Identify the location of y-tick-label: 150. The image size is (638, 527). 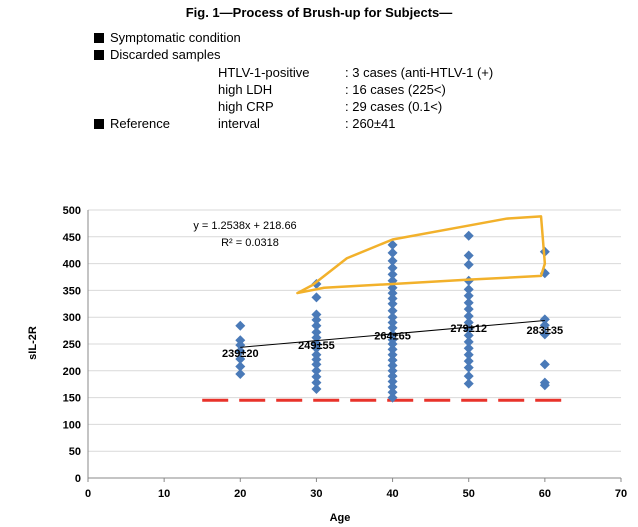
(72, 399).